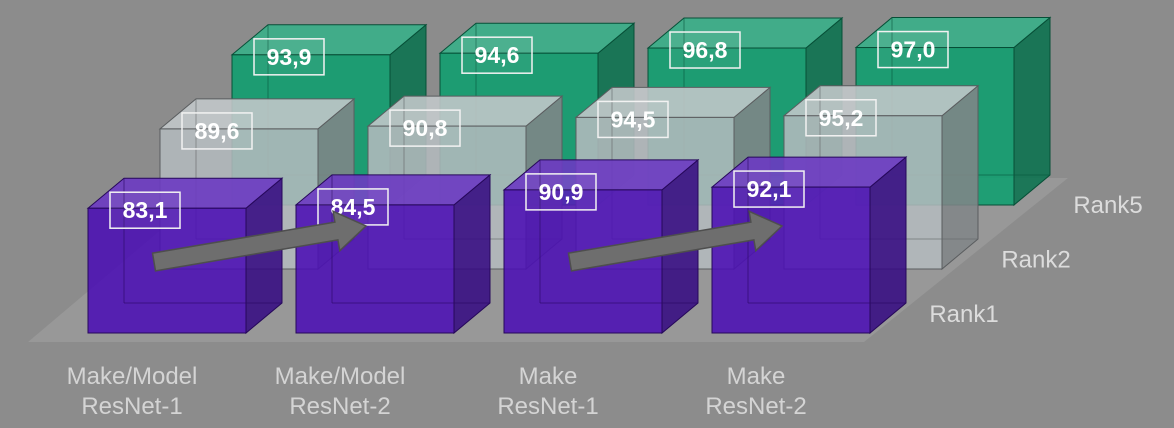 This screenshot has width=1174, height=428. What do you see at coordinates (131, 406) in the screenshot?
I see `category-label-0-line-1: ResNet-1` at bounding box center [131, 406].